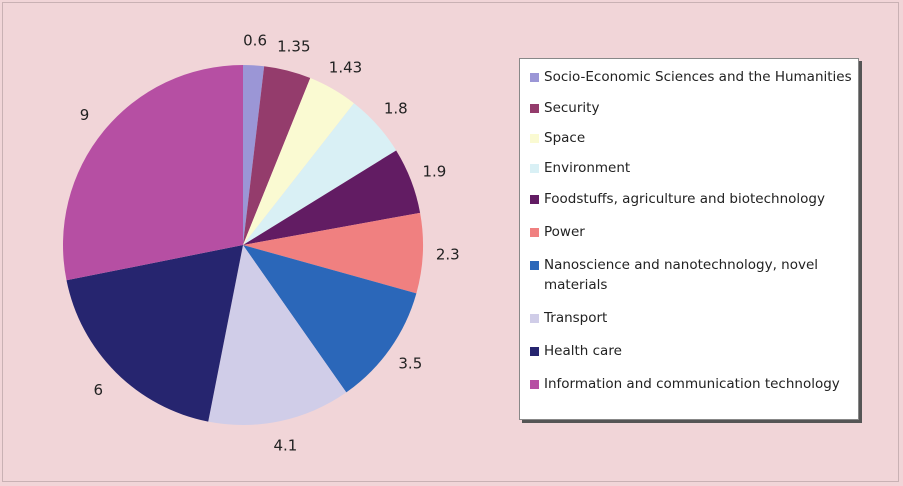 Image resolution: width=903 pixels, height=486 pixels. What do you see at coordinates (85, 115) in the screenshot?
I see `slice-value-label: 9` at bounding box center [85, 115].